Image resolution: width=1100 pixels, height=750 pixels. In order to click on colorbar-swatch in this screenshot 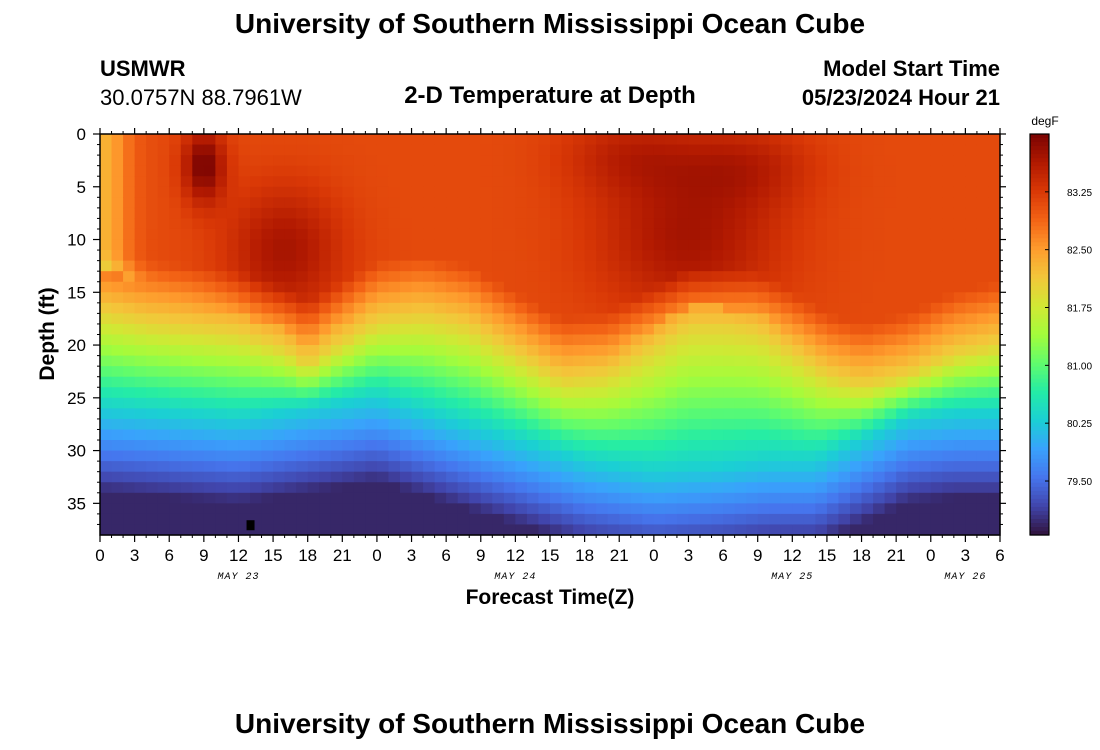, I will do `click(1039, 317)`.